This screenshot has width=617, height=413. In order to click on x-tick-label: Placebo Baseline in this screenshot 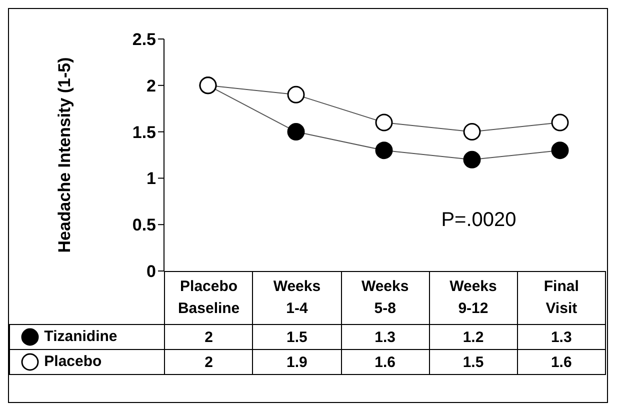, I will do `click(209, 297)`.